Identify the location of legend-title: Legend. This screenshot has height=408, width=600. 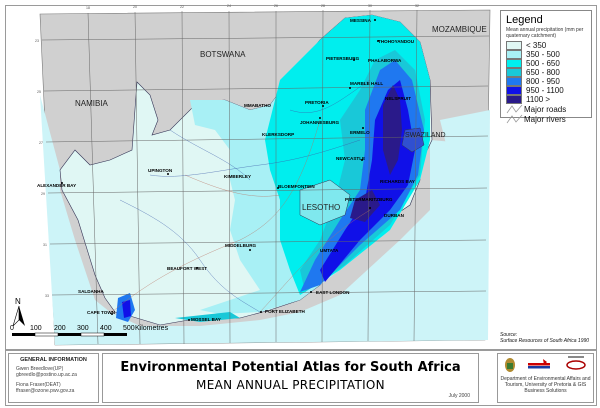
(524, 20).